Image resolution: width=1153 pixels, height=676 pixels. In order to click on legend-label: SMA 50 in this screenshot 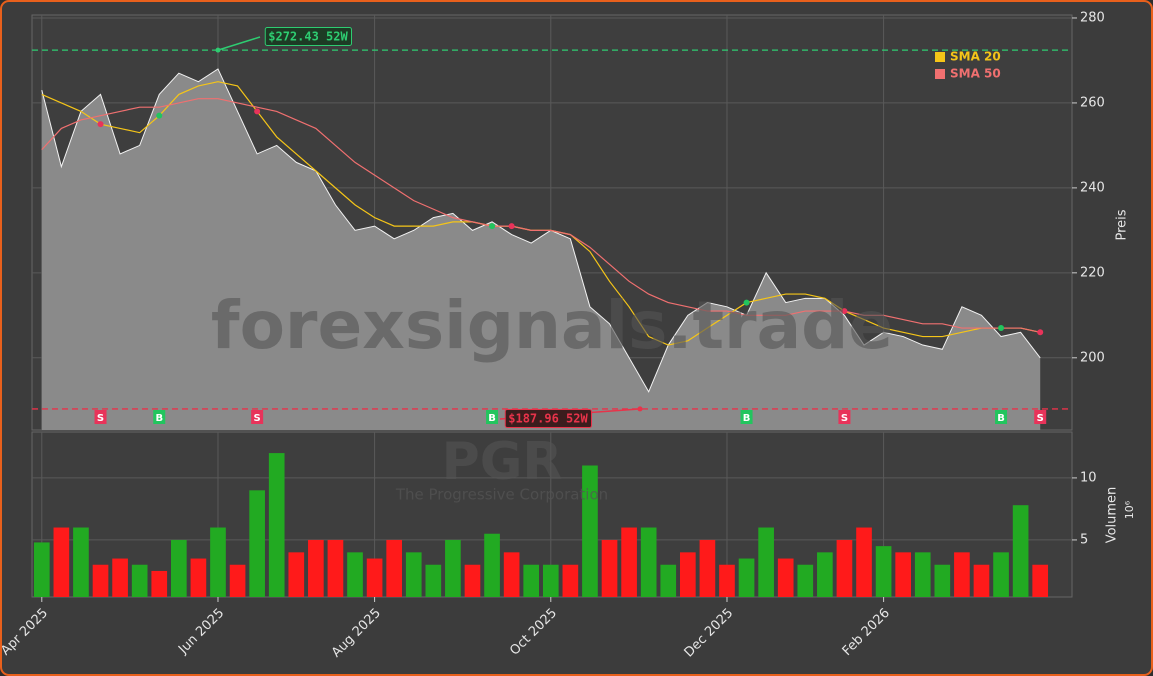, I will do `click(975, 74)`.